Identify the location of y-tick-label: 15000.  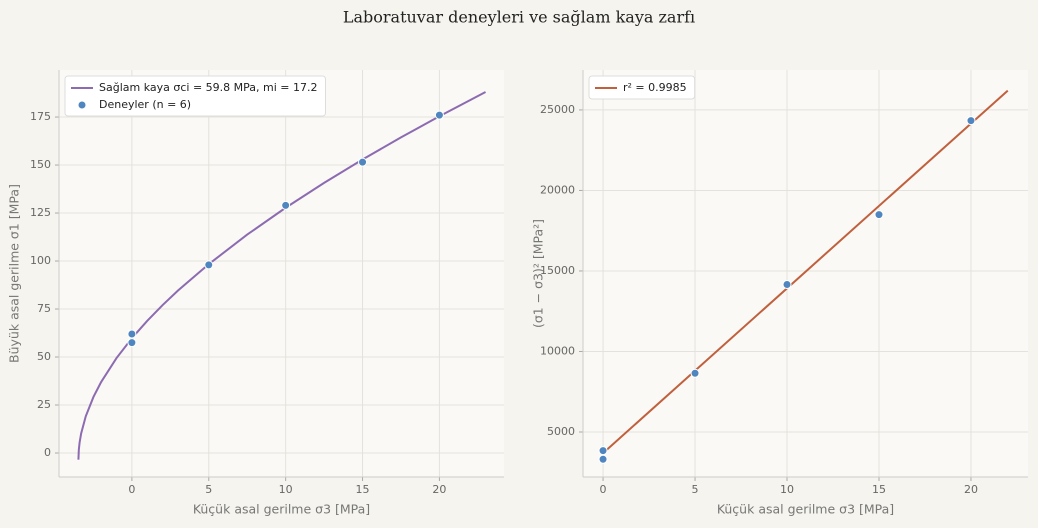
(557, 270).